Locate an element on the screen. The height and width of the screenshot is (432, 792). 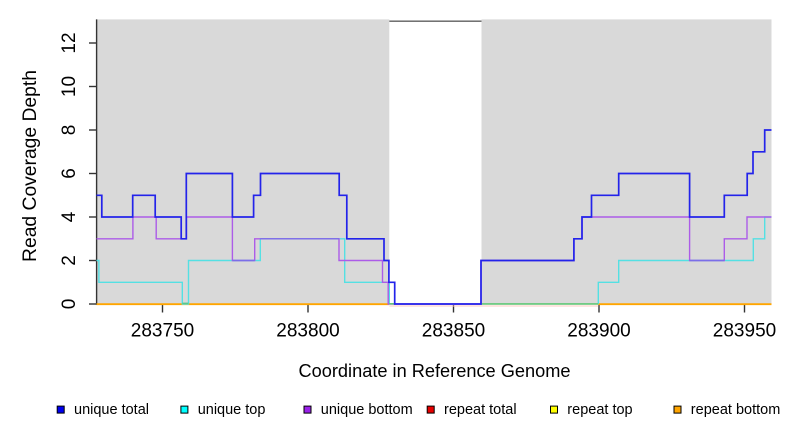
svg-text: unique total is located at coordinates (111, 410).